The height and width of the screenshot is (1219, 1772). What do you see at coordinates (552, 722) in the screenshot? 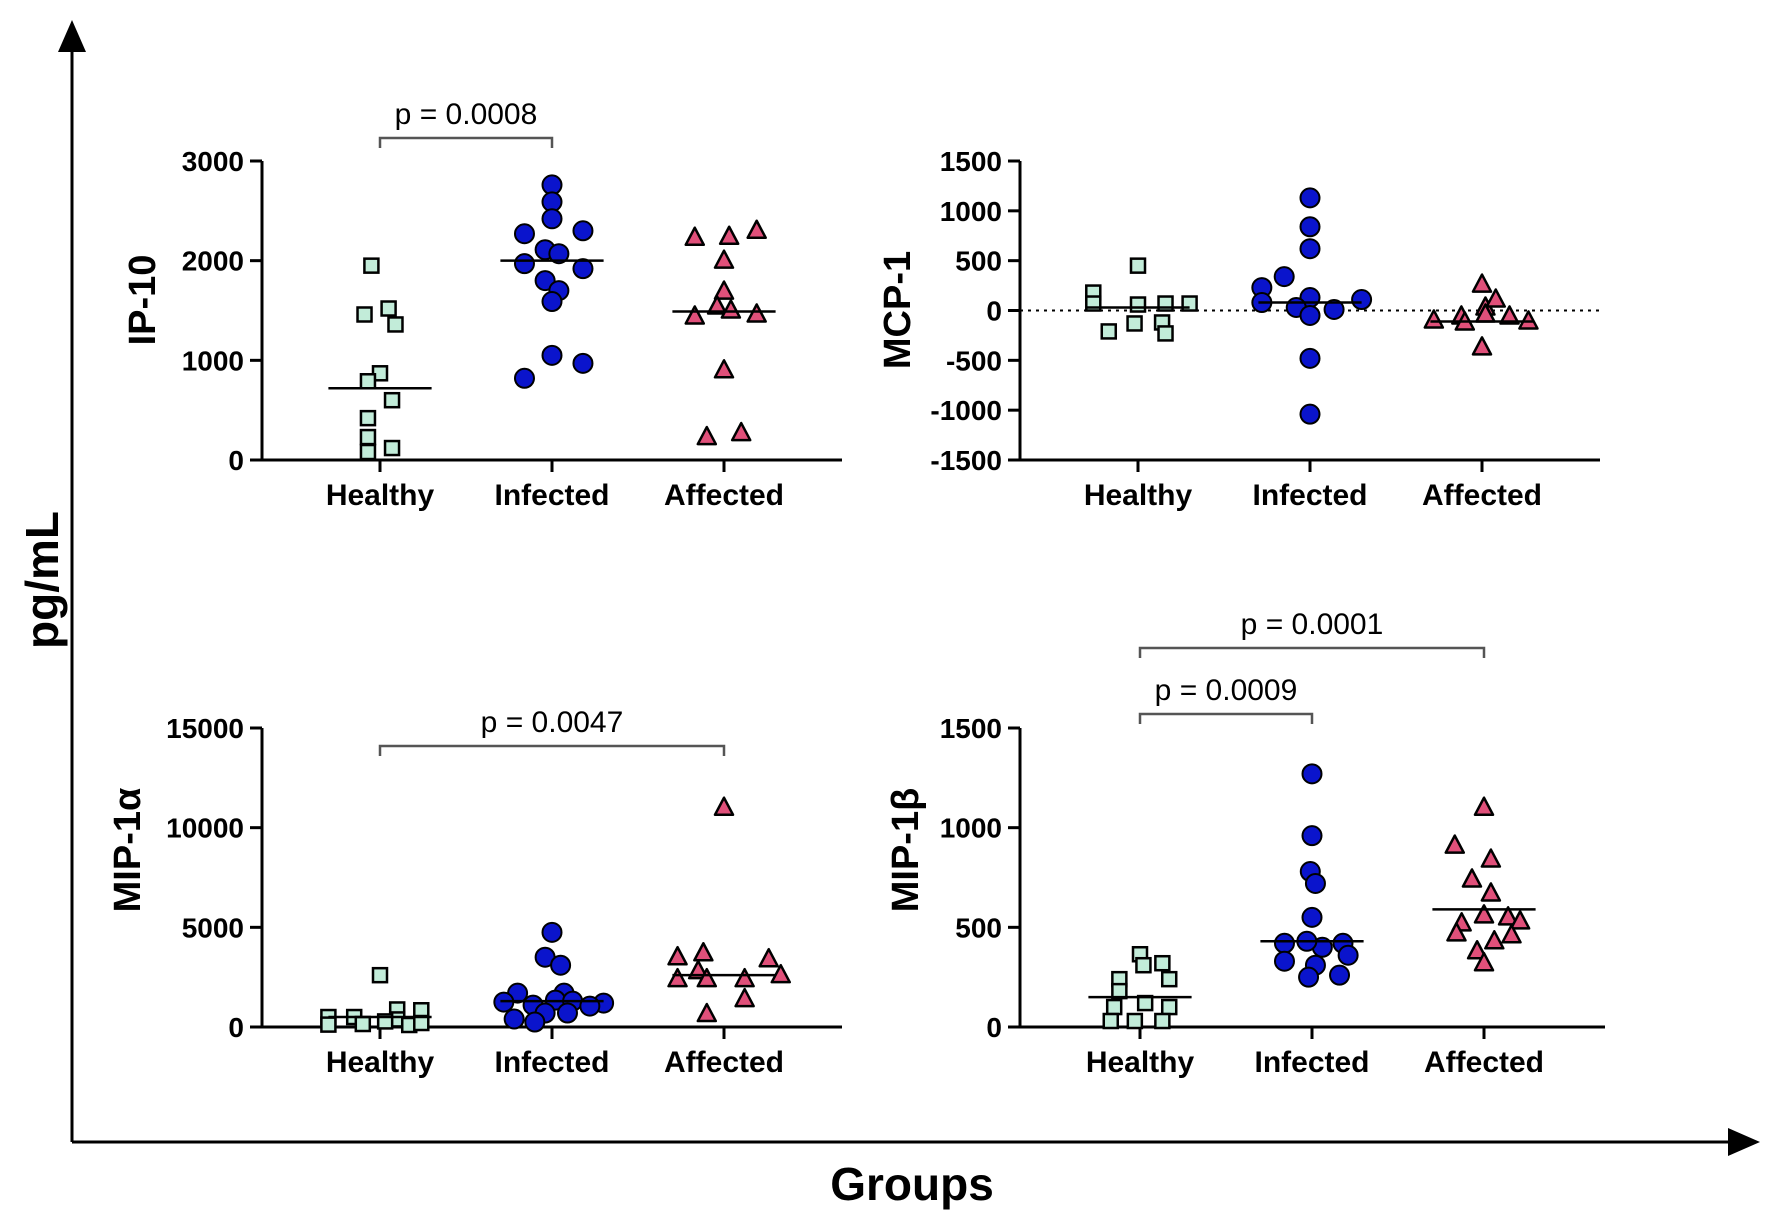
I see `p-value-label: p = 0.0047` at bounding box center [552, 722].